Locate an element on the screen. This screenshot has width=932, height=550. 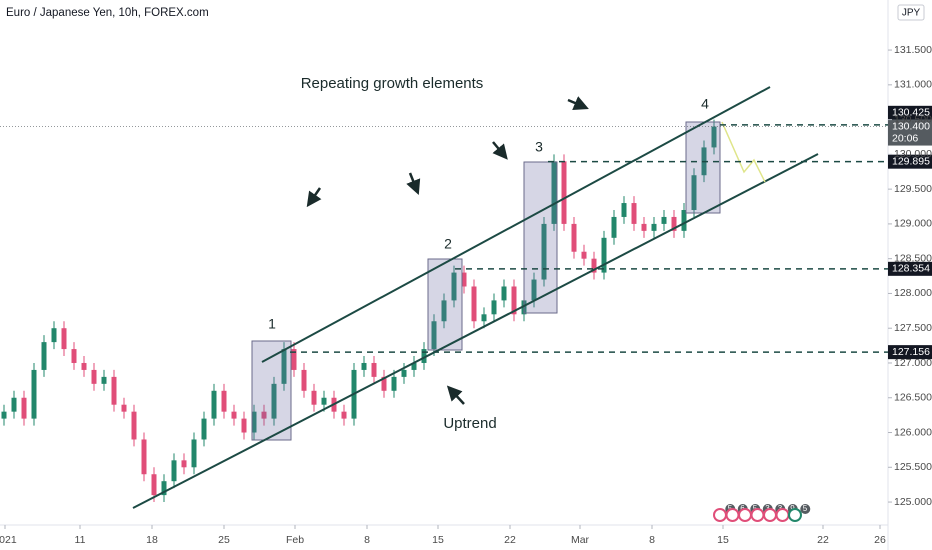
wave-label: 1 is located at coordinates (272, 324).